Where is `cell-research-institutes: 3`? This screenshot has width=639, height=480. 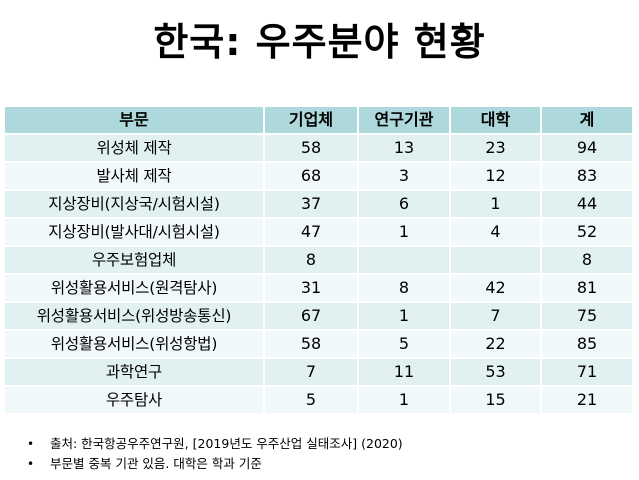
cell-research-institutes: 3 is located at coordinates (403, 176).